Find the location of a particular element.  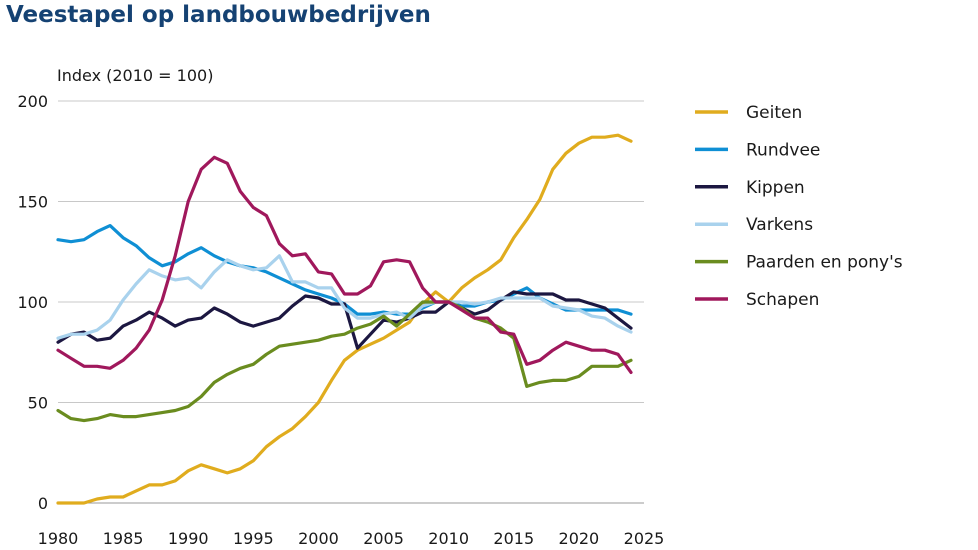

x-tick-label: 2020 is located at coordinates (579, 538).